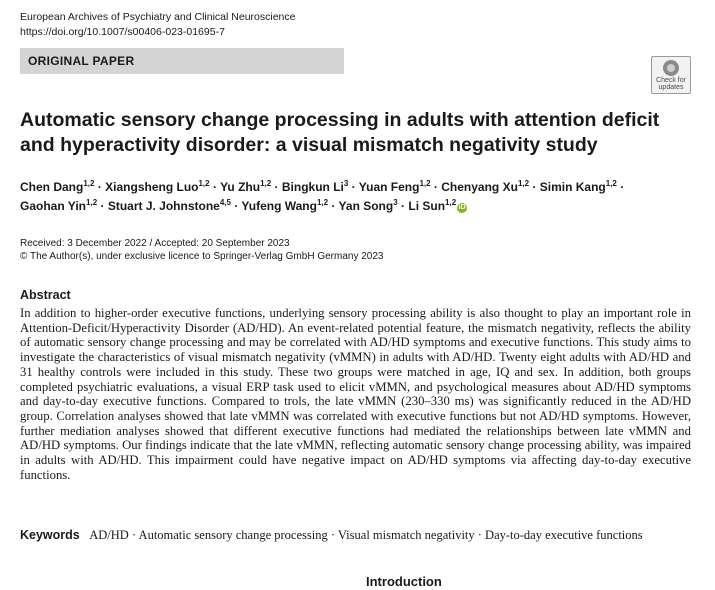 Image resolution: width=715 pixels, height=590 pixels. Describe the element at coordinates (152, 187) in the screenshot. I see `author-name: Xiangsheng Luo` at that location.